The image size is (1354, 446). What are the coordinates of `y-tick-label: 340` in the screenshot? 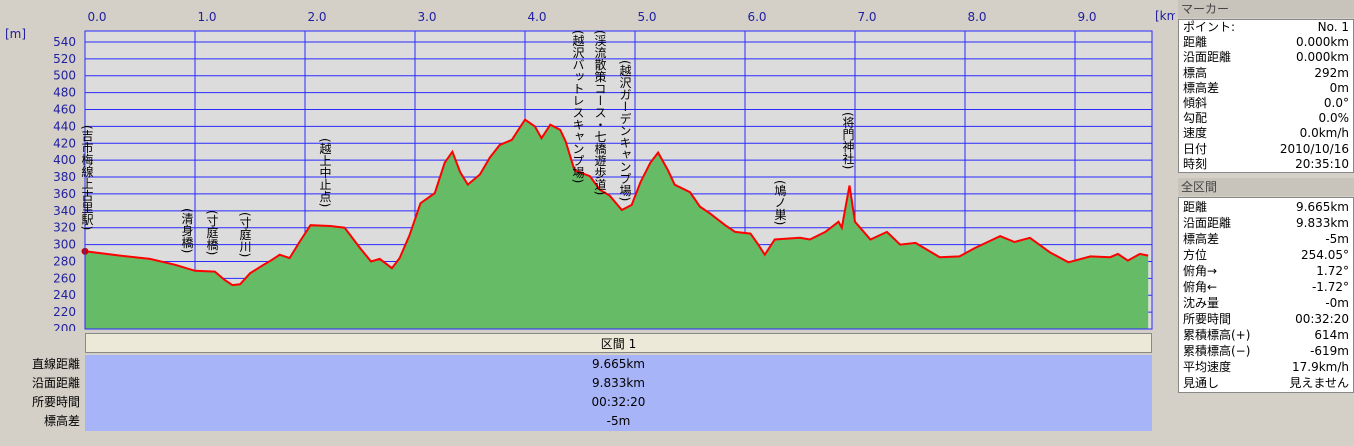 It's located at (64, 211).